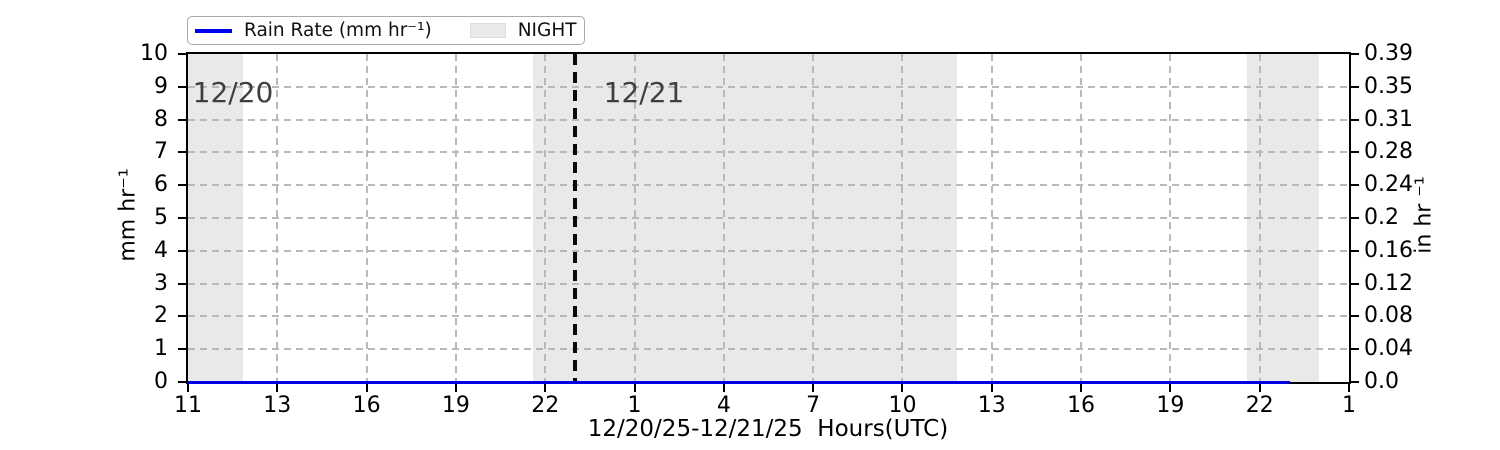 This screenshot has height=450, width=1500. I want to click on y-tick-label-left: 4, so click(161, 250).